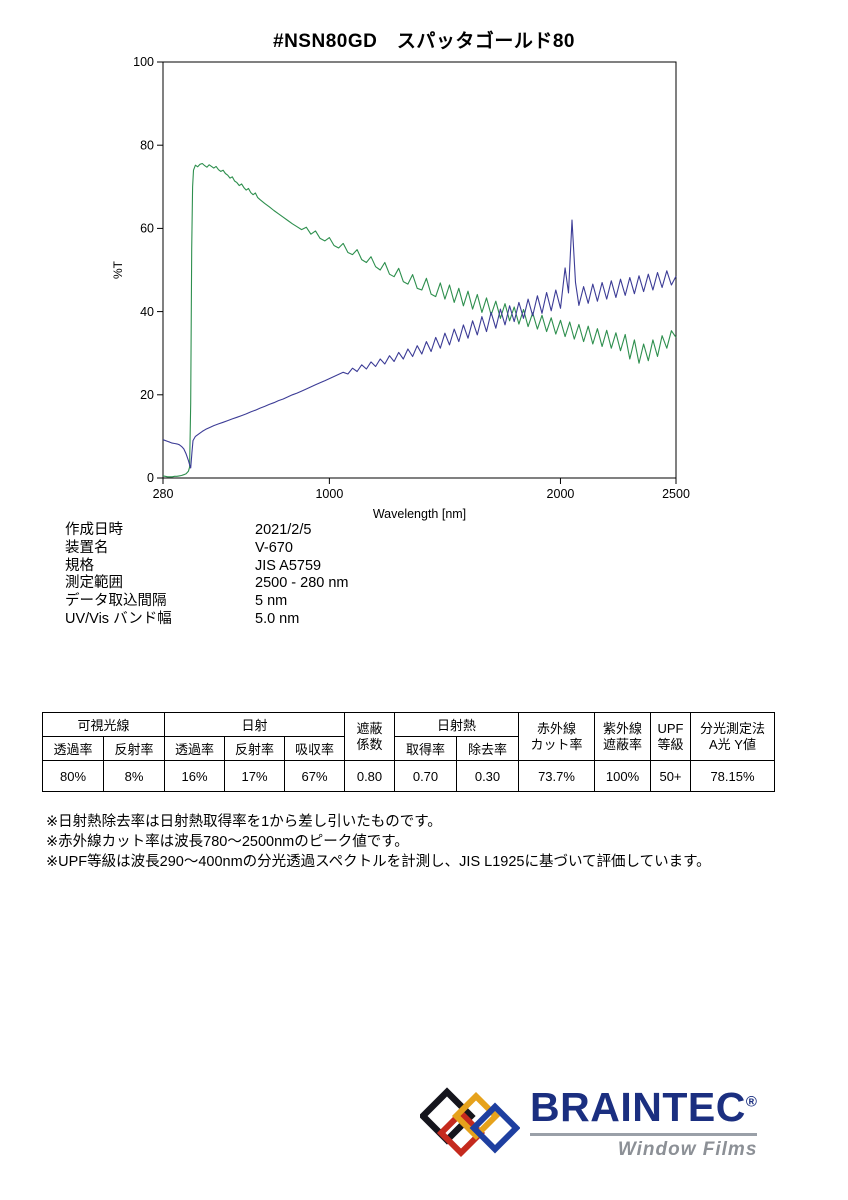 This screenshot has height=1200, width=848. What do you see at coordinates (329, 494) in the screenshot?
I see `x-tick-label: 1000` at bounding box center [329, 494].